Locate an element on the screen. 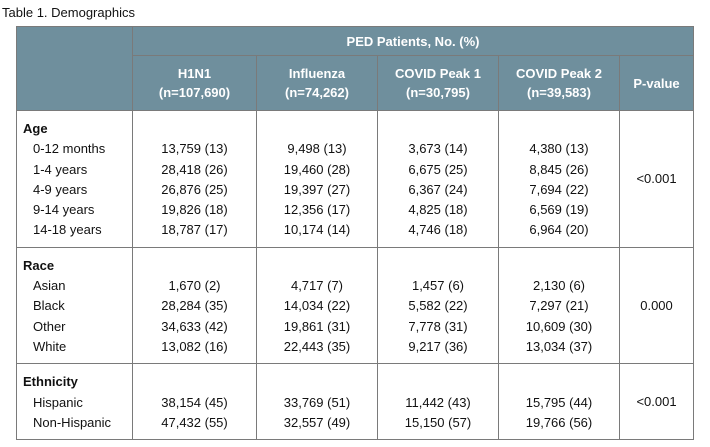 The height and width of the screenshot is (447, 710). row-label: 4-9 years is located at coordinates (60, 189).